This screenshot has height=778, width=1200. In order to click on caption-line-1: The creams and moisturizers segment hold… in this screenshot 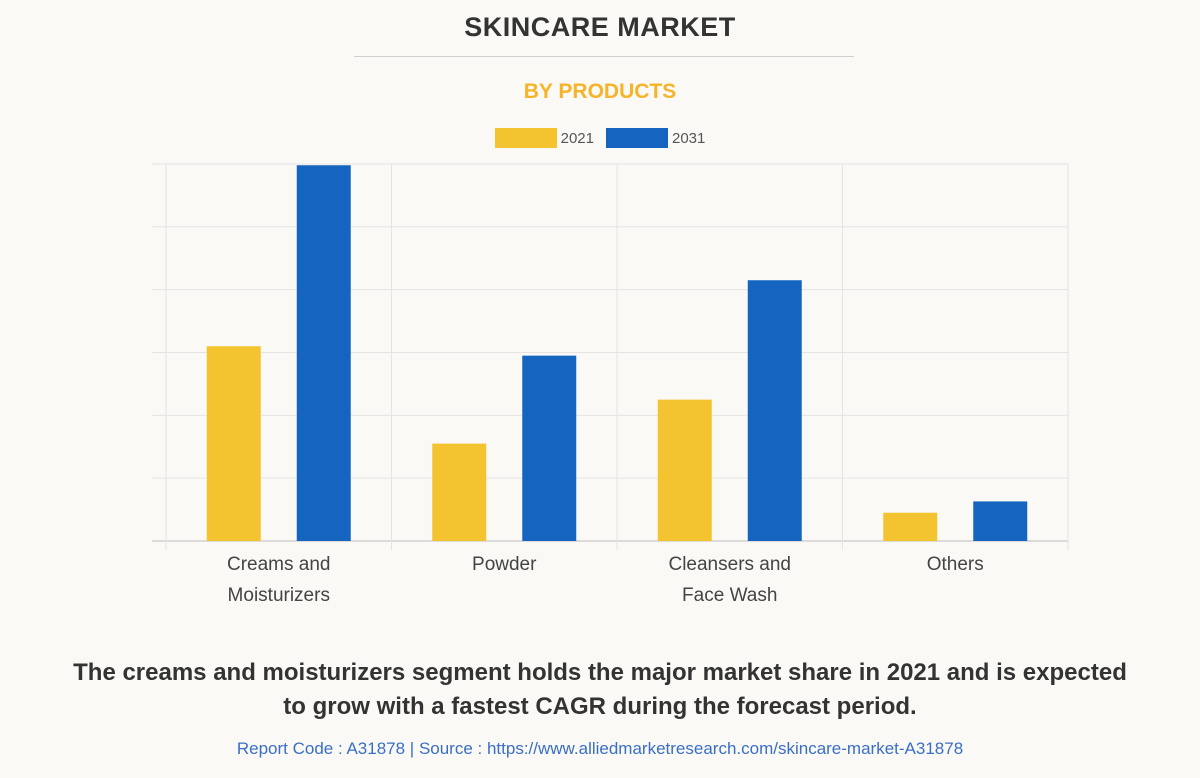, I will do `click(600, 672)`.